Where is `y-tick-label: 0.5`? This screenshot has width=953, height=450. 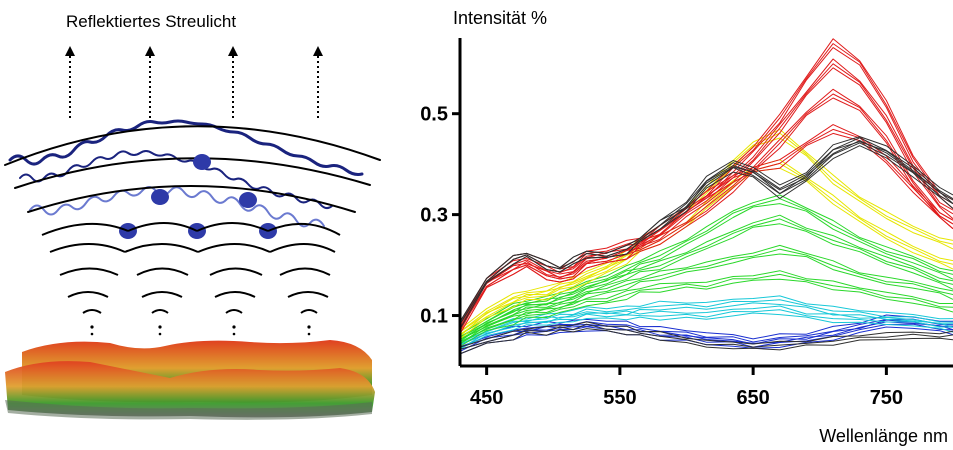 y-tick-label: 0.5 is located at coordinates (434, 115).